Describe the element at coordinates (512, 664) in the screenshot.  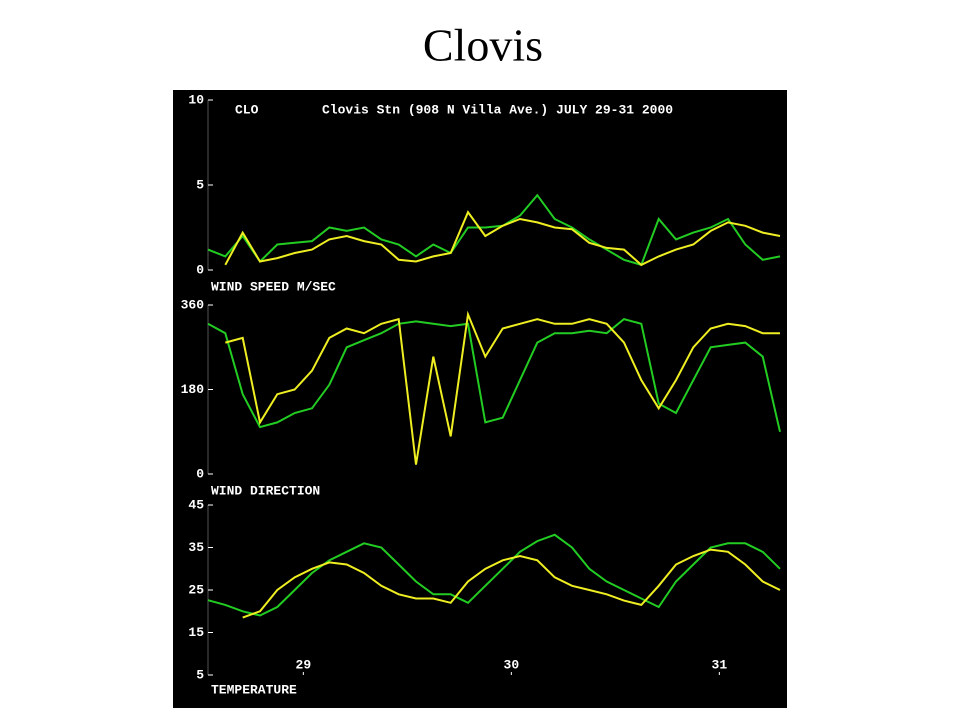
I see `x-tick-label: 30` at that location.